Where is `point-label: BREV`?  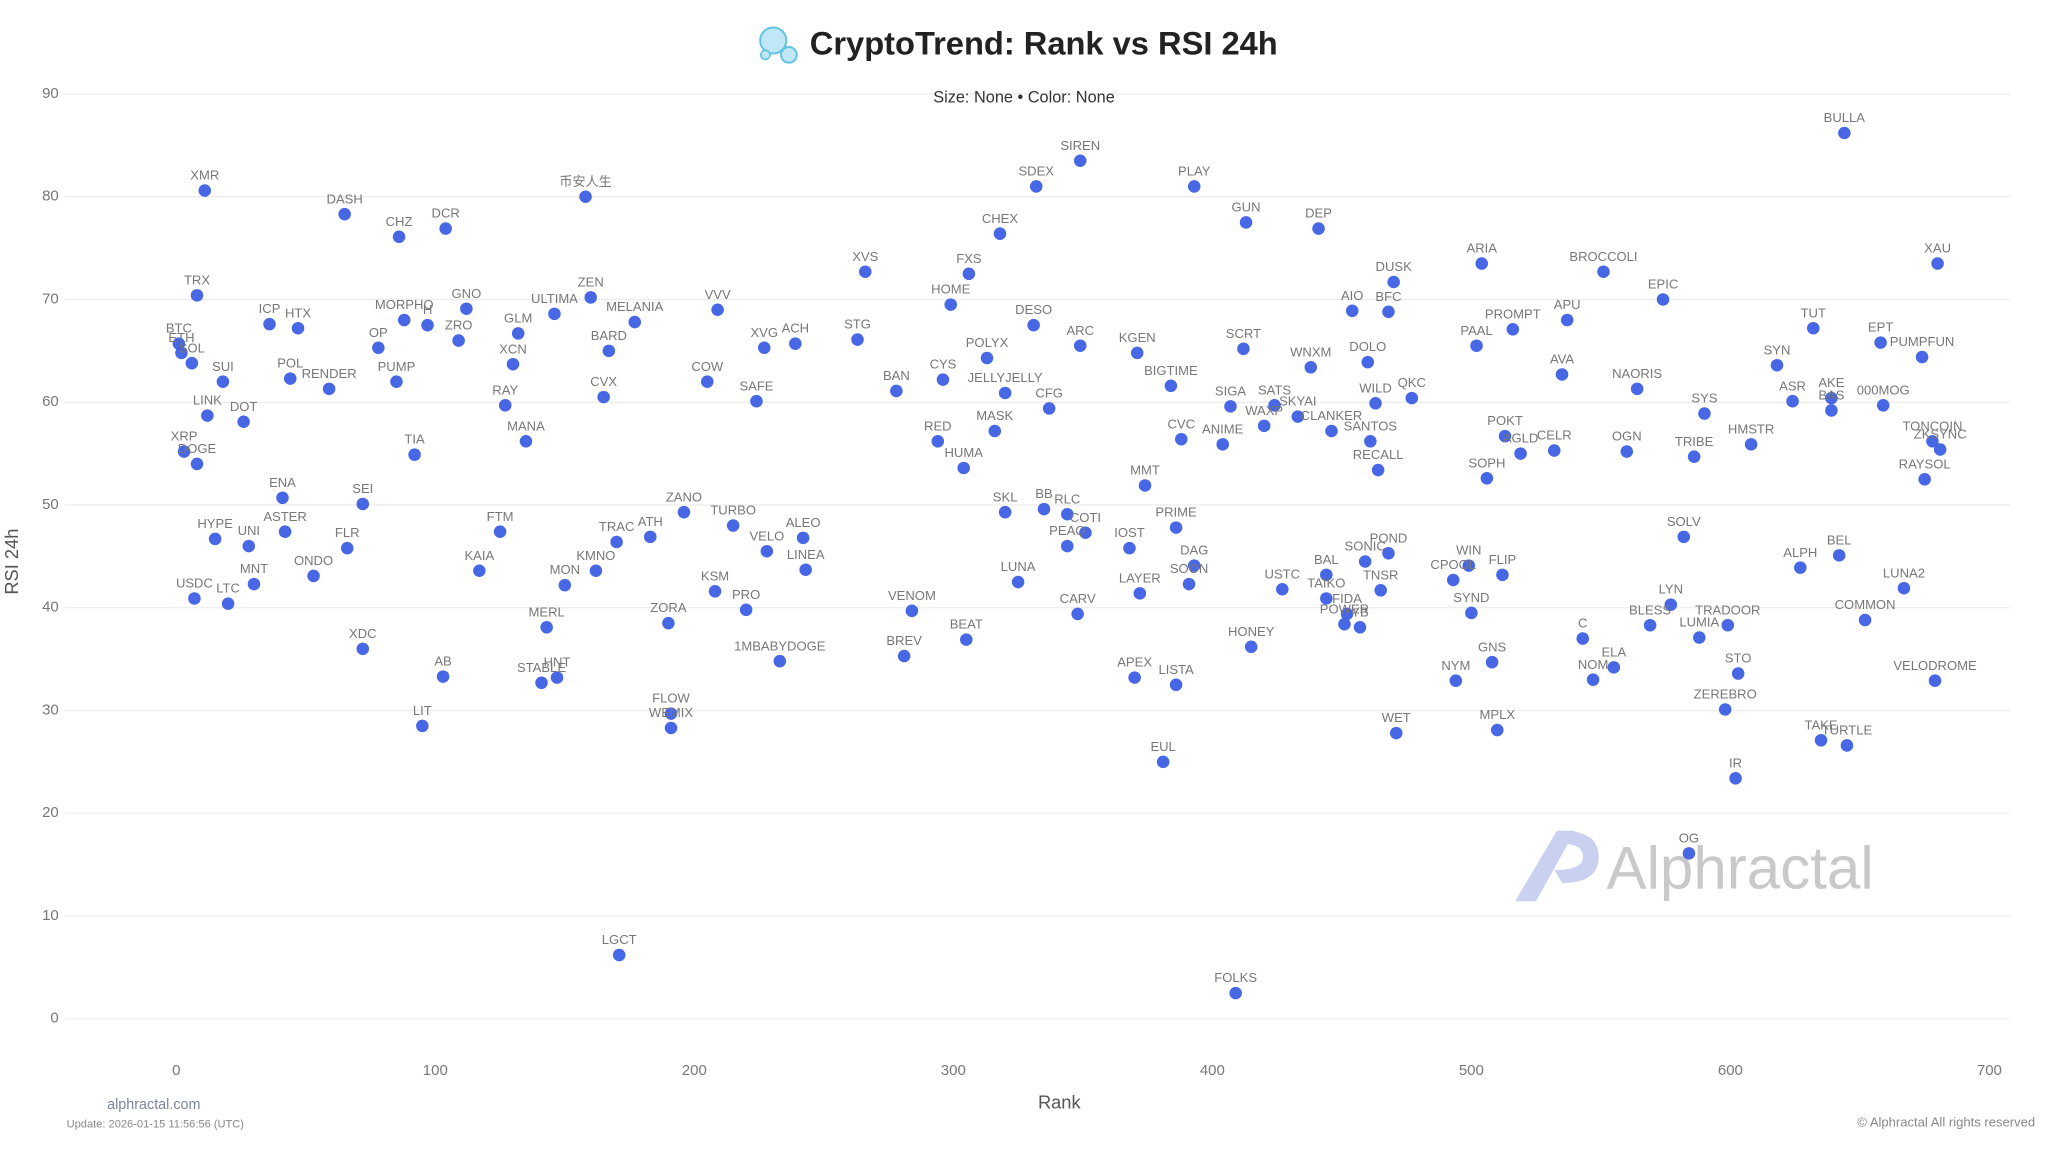
point-label: BREV is located at coordinates (904, 640).